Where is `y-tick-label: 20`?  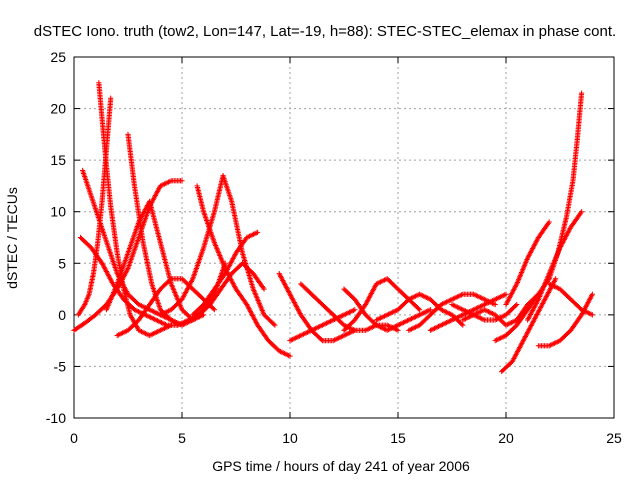 y-tick-label: 20 is located at coordinates (58, 109).